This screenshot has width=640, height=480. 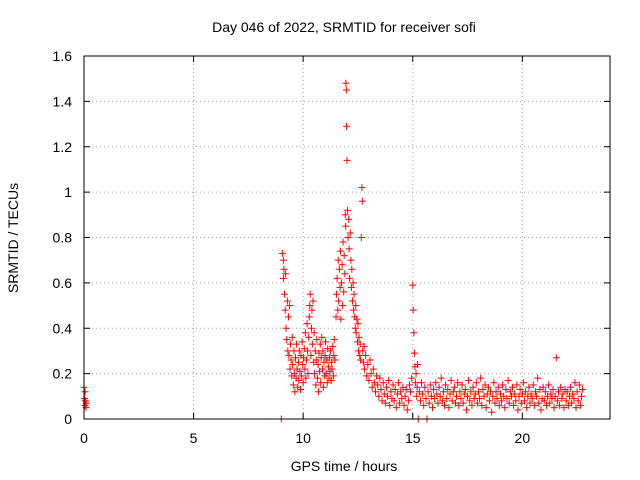 What do you see at coordinates (63, 283) in the screenshot?
I see `y-tick-label: 0.6` at bounding box center [63, 283].